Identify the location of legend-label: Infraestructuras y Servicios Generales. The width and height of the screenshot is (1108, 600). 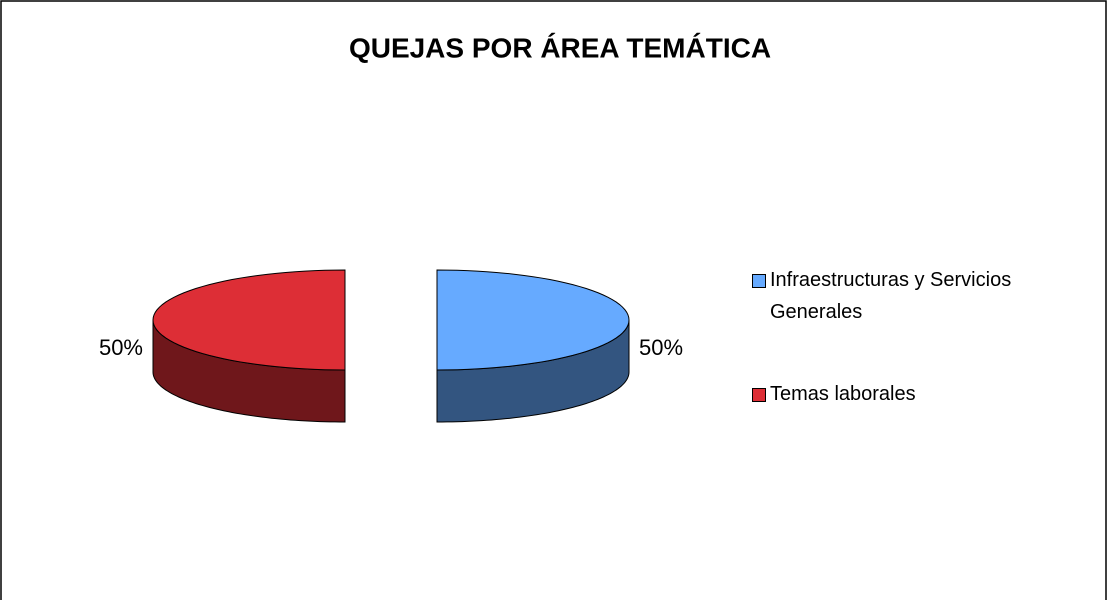
(891, 296).